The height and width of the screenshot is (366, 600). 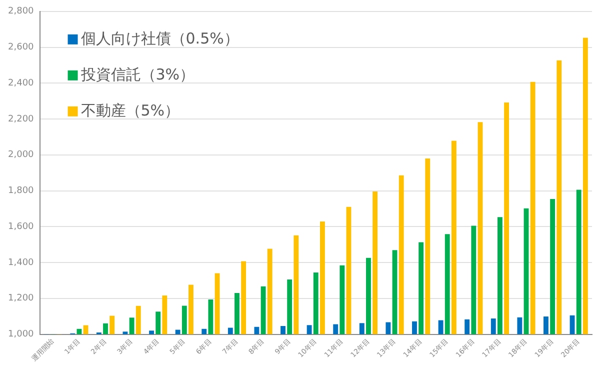 I want to click on y-tick-label: 2,800, so click(x=21, y=11).